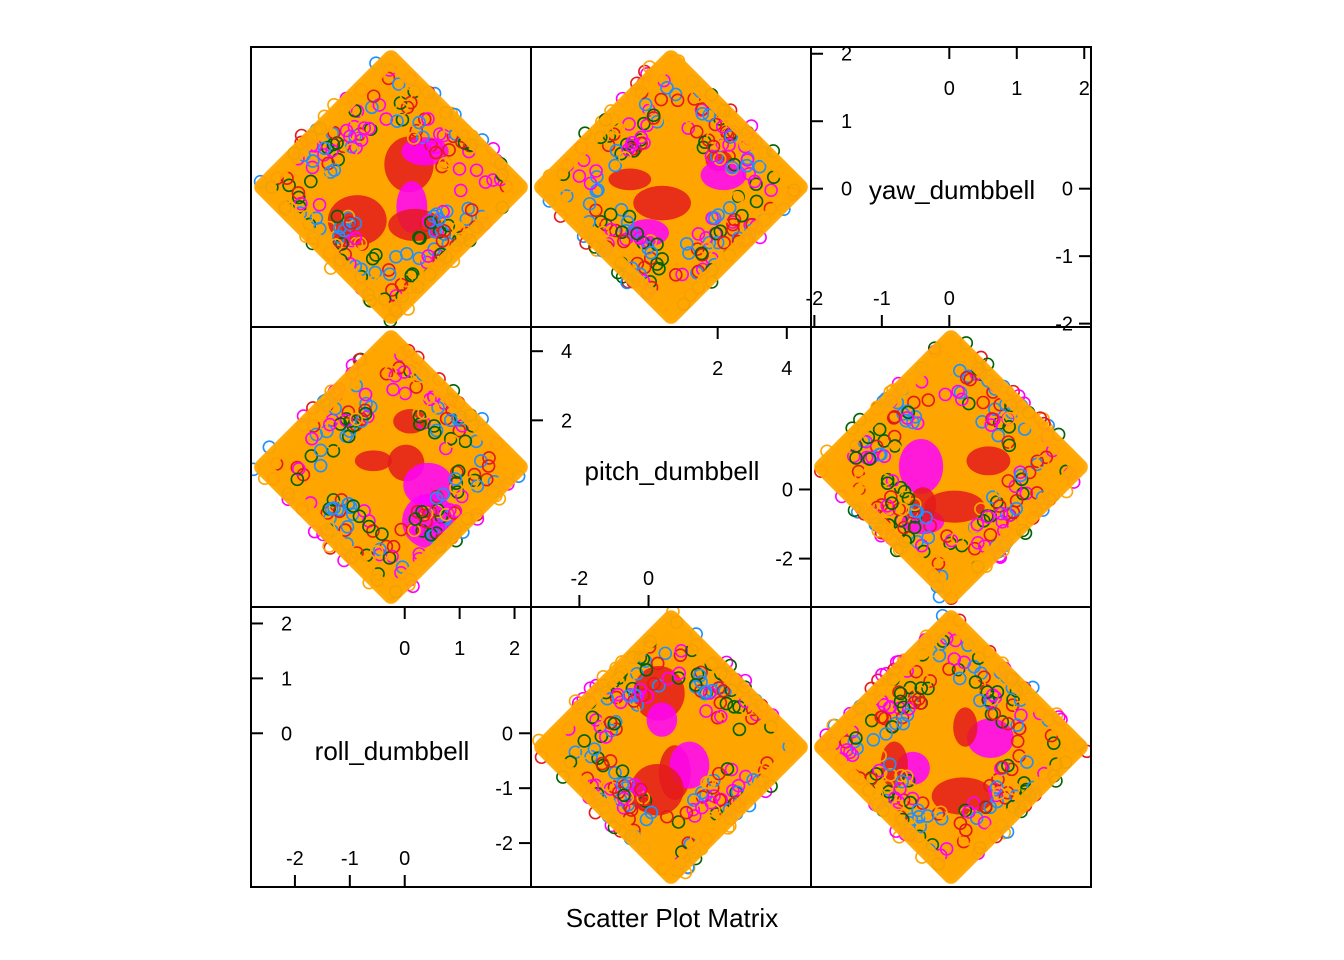 The image size is (1344, 960). What do you see at coordinates (579, 579) in the screenshot?
I see `tick-label-bottom: -2` at bounding box center [579, 579].